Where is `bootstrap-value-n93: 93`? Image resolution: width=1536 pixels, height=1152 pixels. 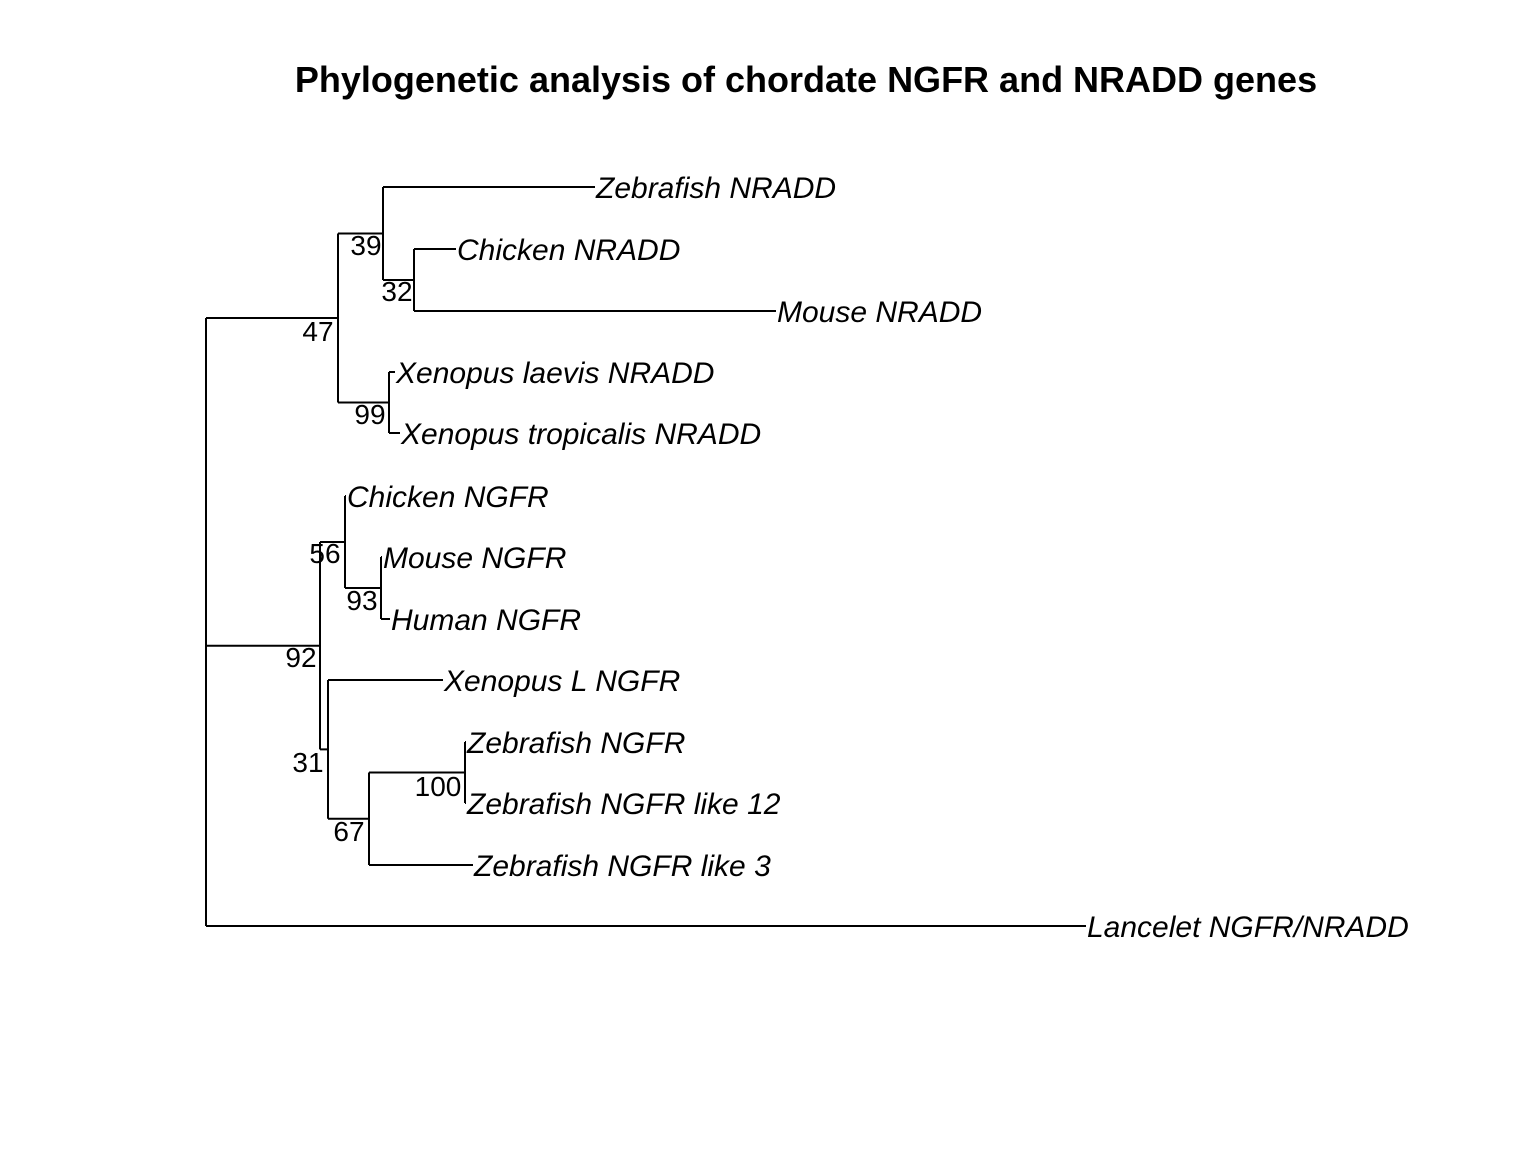 bootstrap-value-n93: 93 is located at coordinates (361, 600).